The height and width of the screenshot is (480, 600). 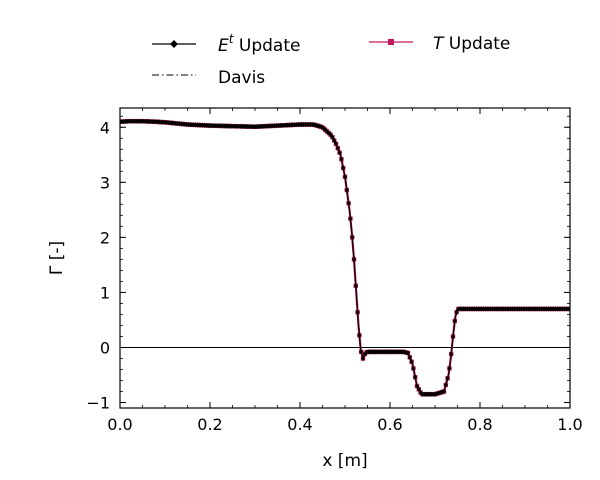 What do you see at coordinates (479, 424) in the screenshot?
I see `x-tick-label-4: 0.8` at bounding box center [479, 424].